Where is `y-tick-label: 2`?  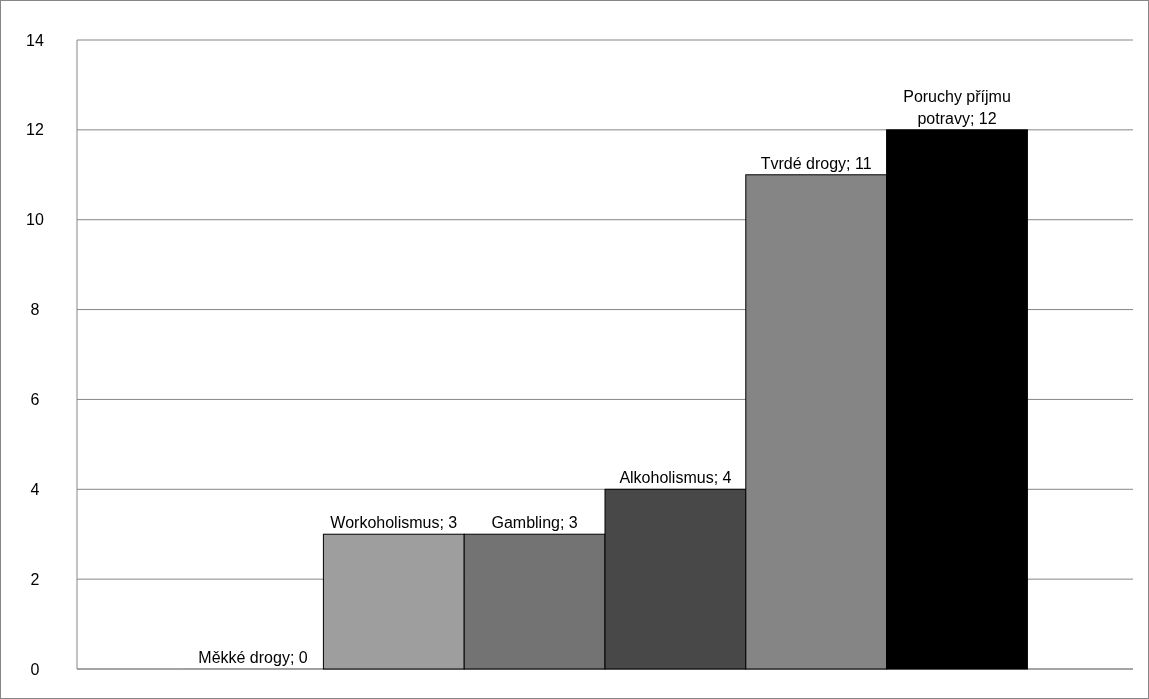 y-tick-label: 2 is located at coordinates (35, 579).